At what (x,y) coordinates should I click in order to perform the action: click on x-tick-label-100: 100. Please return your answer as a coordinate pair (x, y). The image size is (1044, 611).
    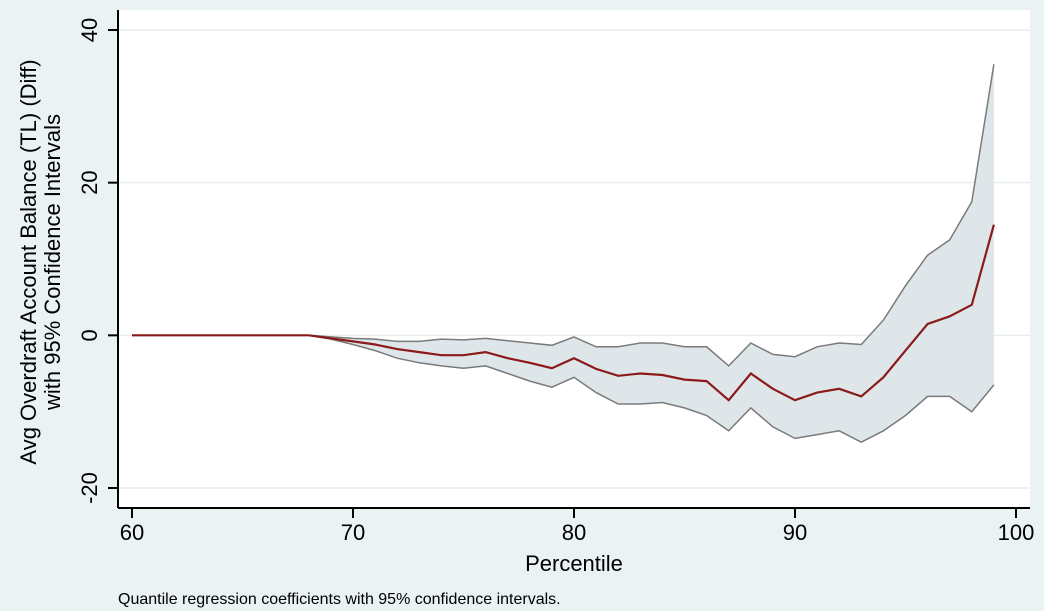
    Looking at the image, I should click on (1016, 532).